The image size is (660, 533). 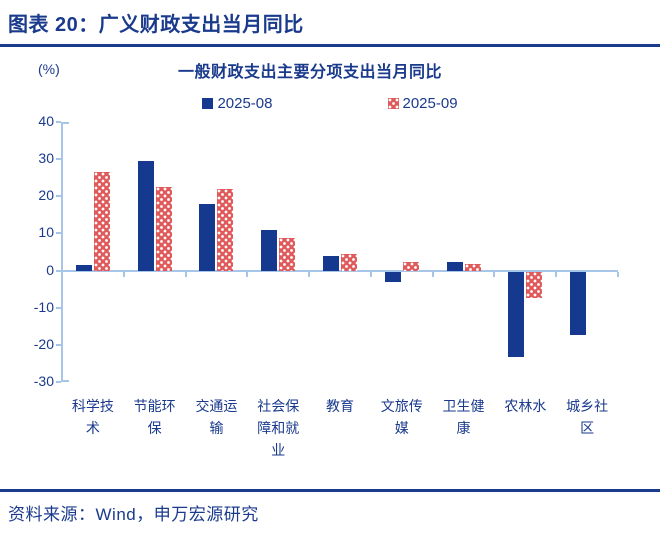 I want to click on bar-2025-08-cat8, so click(x=516, y=314).